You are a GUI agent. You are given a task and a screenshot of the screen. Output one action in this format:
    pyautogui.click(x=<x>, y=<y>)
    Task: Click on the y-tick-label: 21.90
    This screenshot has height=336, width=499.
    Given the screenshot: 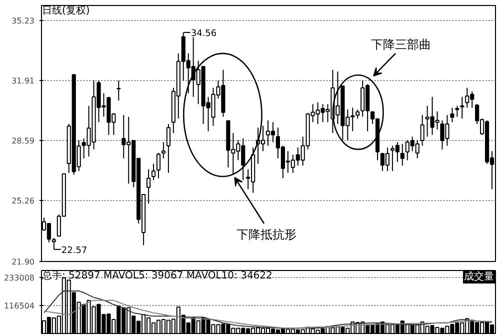 What is the action you would take?
    pyautogui.click(x=23, y=262)
    